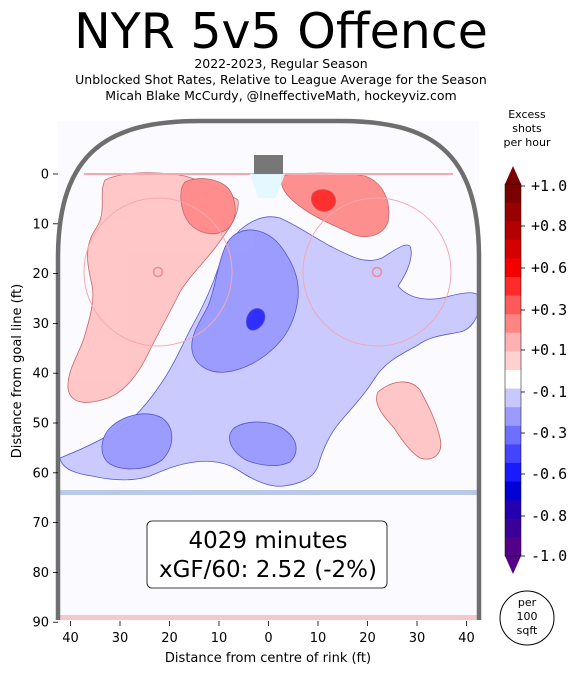 The height and width of the screenshot is (675, 581). I want to click on units-line-2: 100, so click(527, 616).